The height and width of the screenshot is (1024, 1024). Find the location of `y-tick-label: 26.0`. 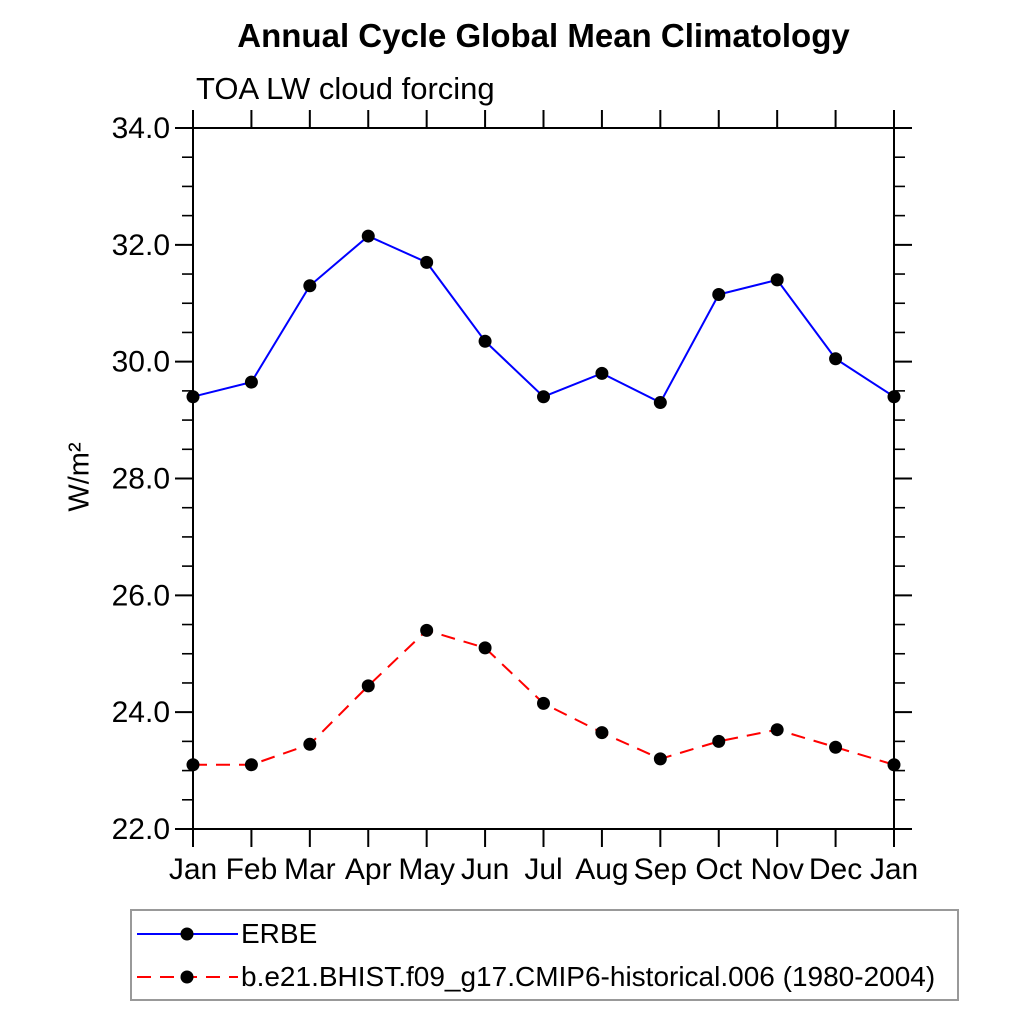

y-tick-label: 26.0 is located at coordinates (141, 595).